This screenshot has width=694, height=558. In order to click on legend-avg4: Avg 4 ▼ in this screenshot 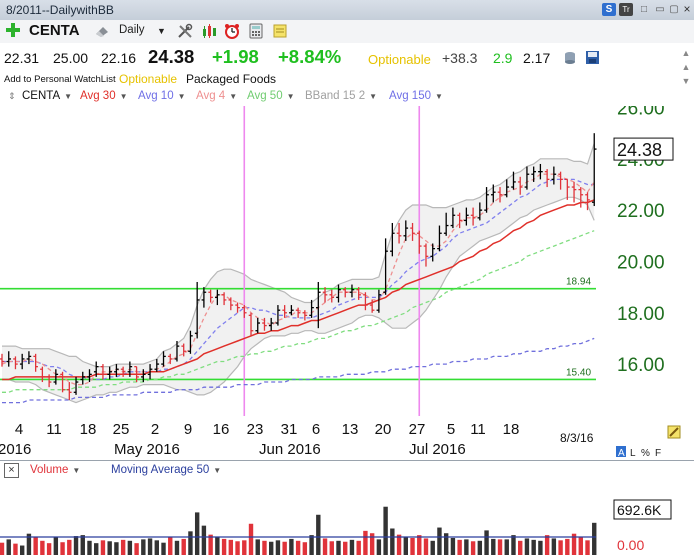, I will do `click(217, 96)`.